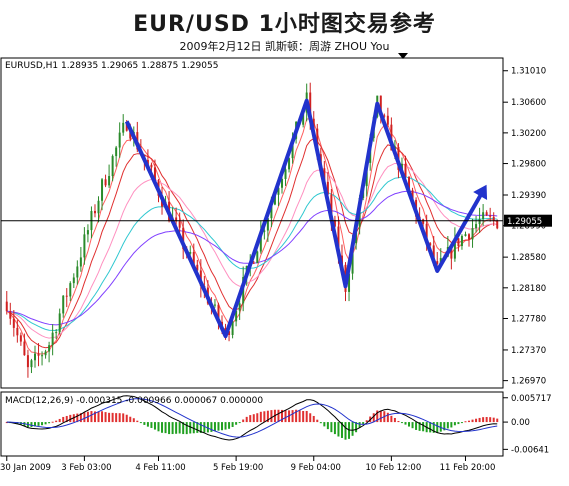 The width and height of the screenshot is (569, 486). I want to click on time-tick-label: 9 Feb 04:00, so click(316, 468).